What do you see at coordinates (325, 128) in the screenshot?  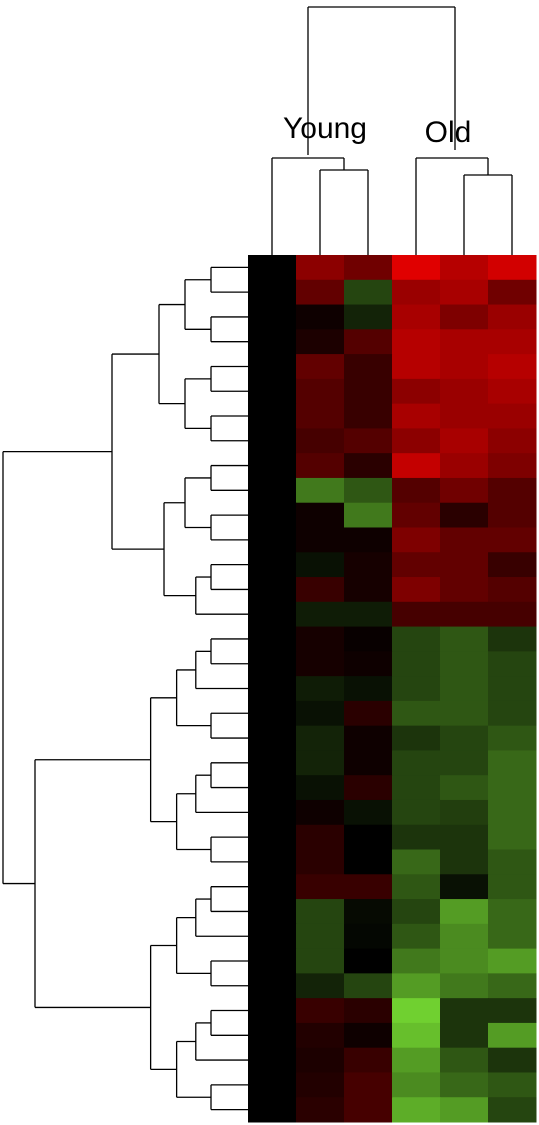 I see `group-label: Young` at bounding box center [325, 128].